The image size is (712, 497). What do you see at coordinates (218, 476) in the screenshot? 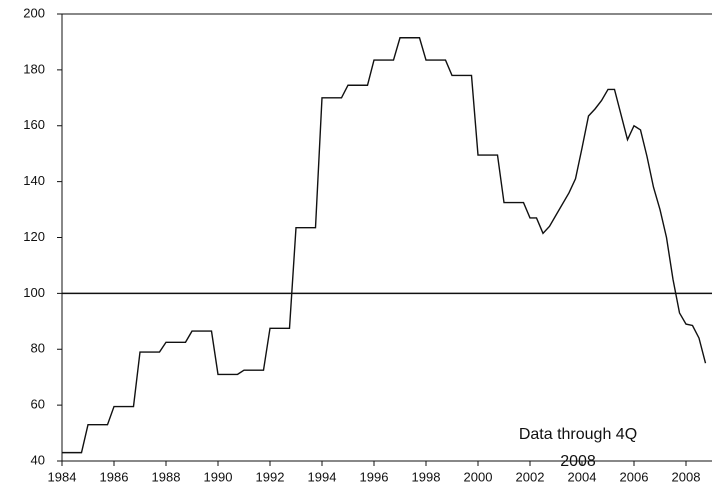
I see `x-tick-label: 1990` at bounding box center [218, 476].